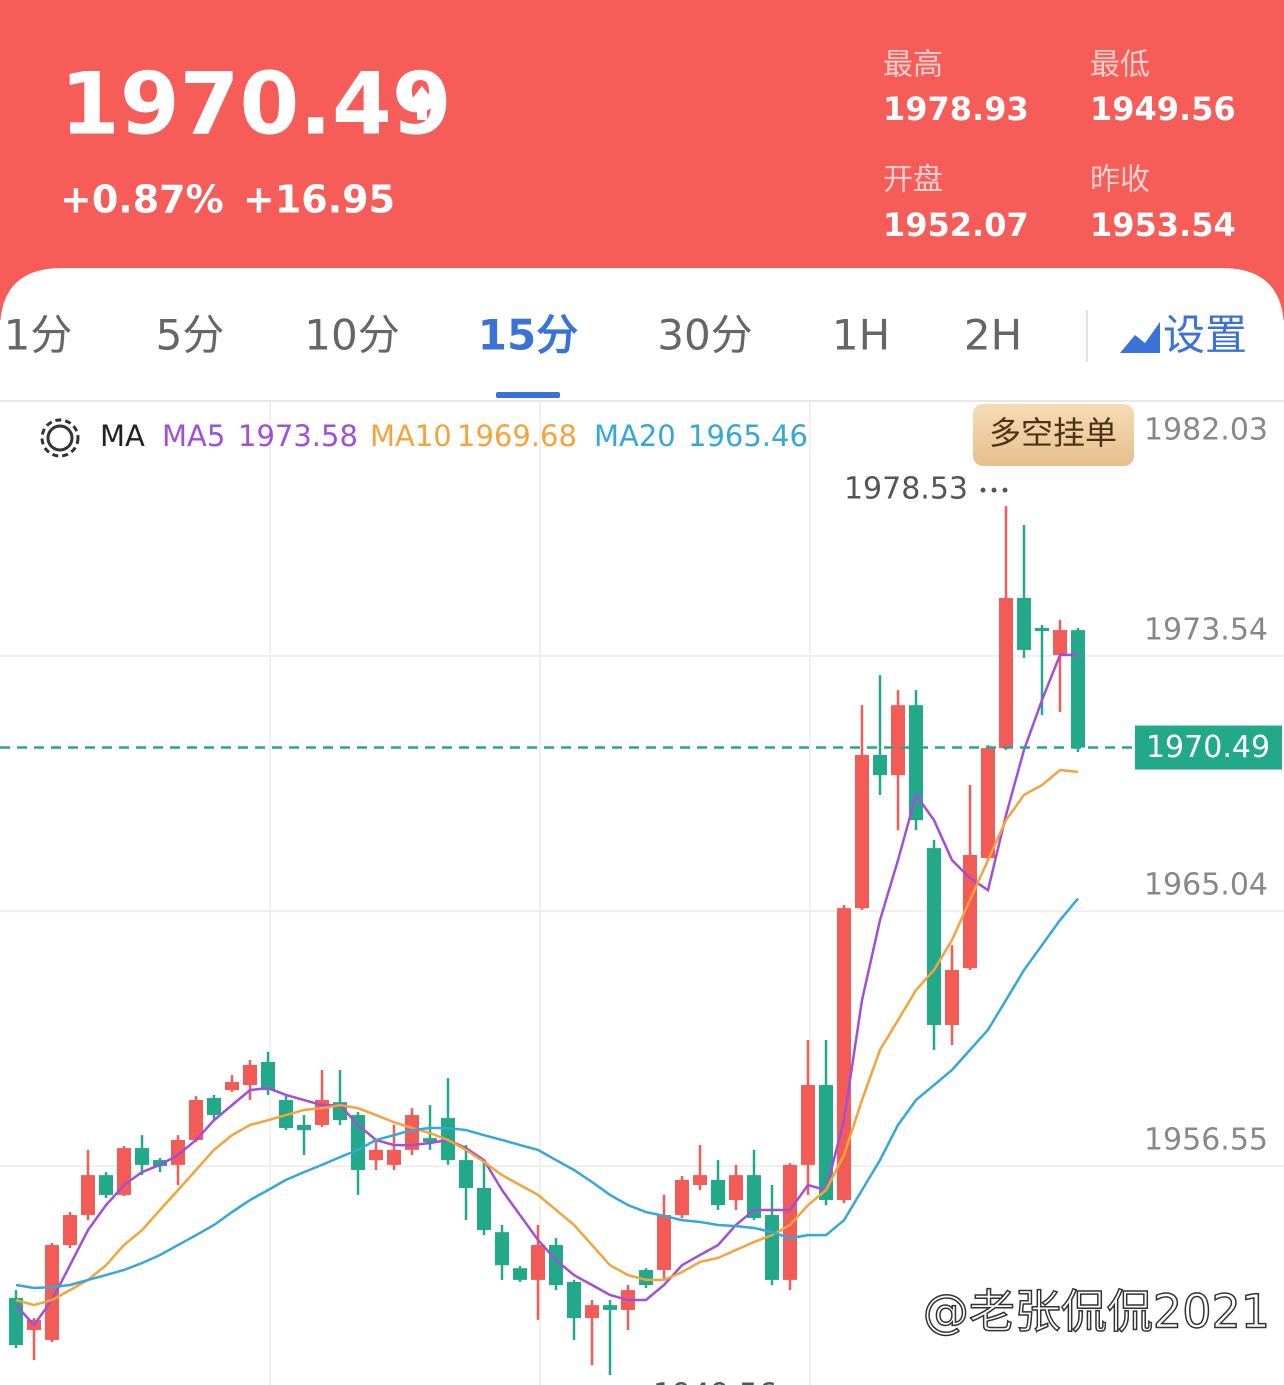 Image resolution: width=1284 pixels, height=1385 pixels. Describe the element at coordinates (1120, 65) in the screenshot. I see `stat-label: 最低` at that location.